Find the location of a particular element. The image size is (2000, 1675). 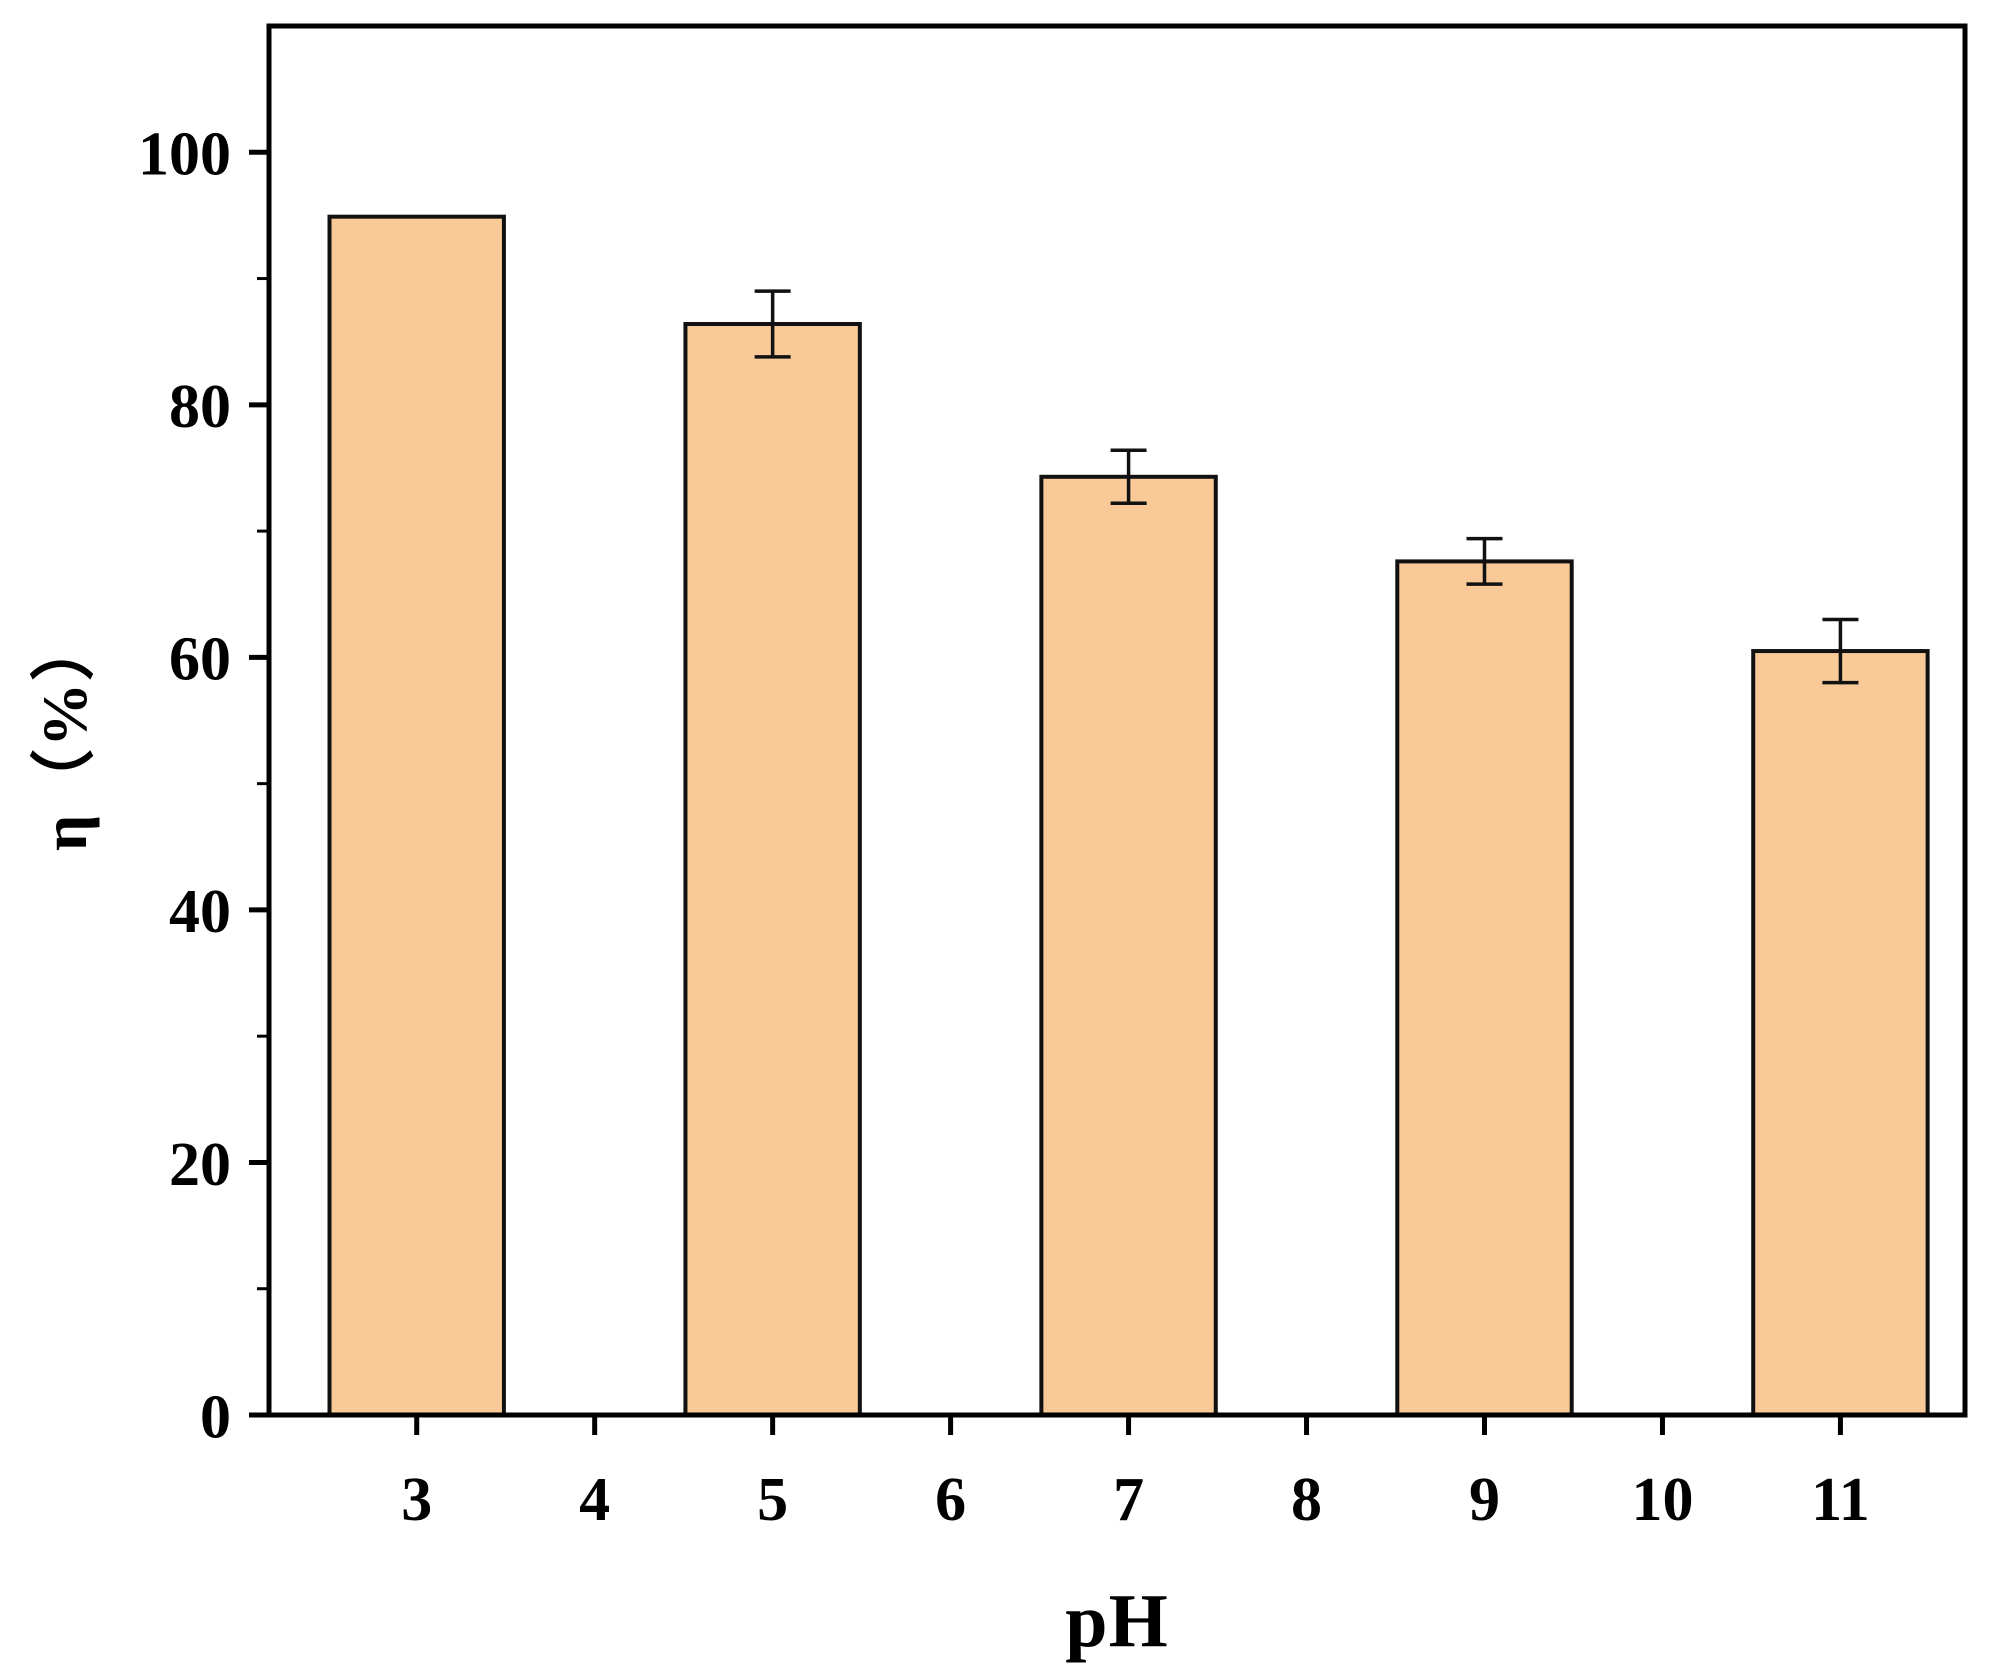

y-tick-label: 100 is located at coordinates (184, 155).